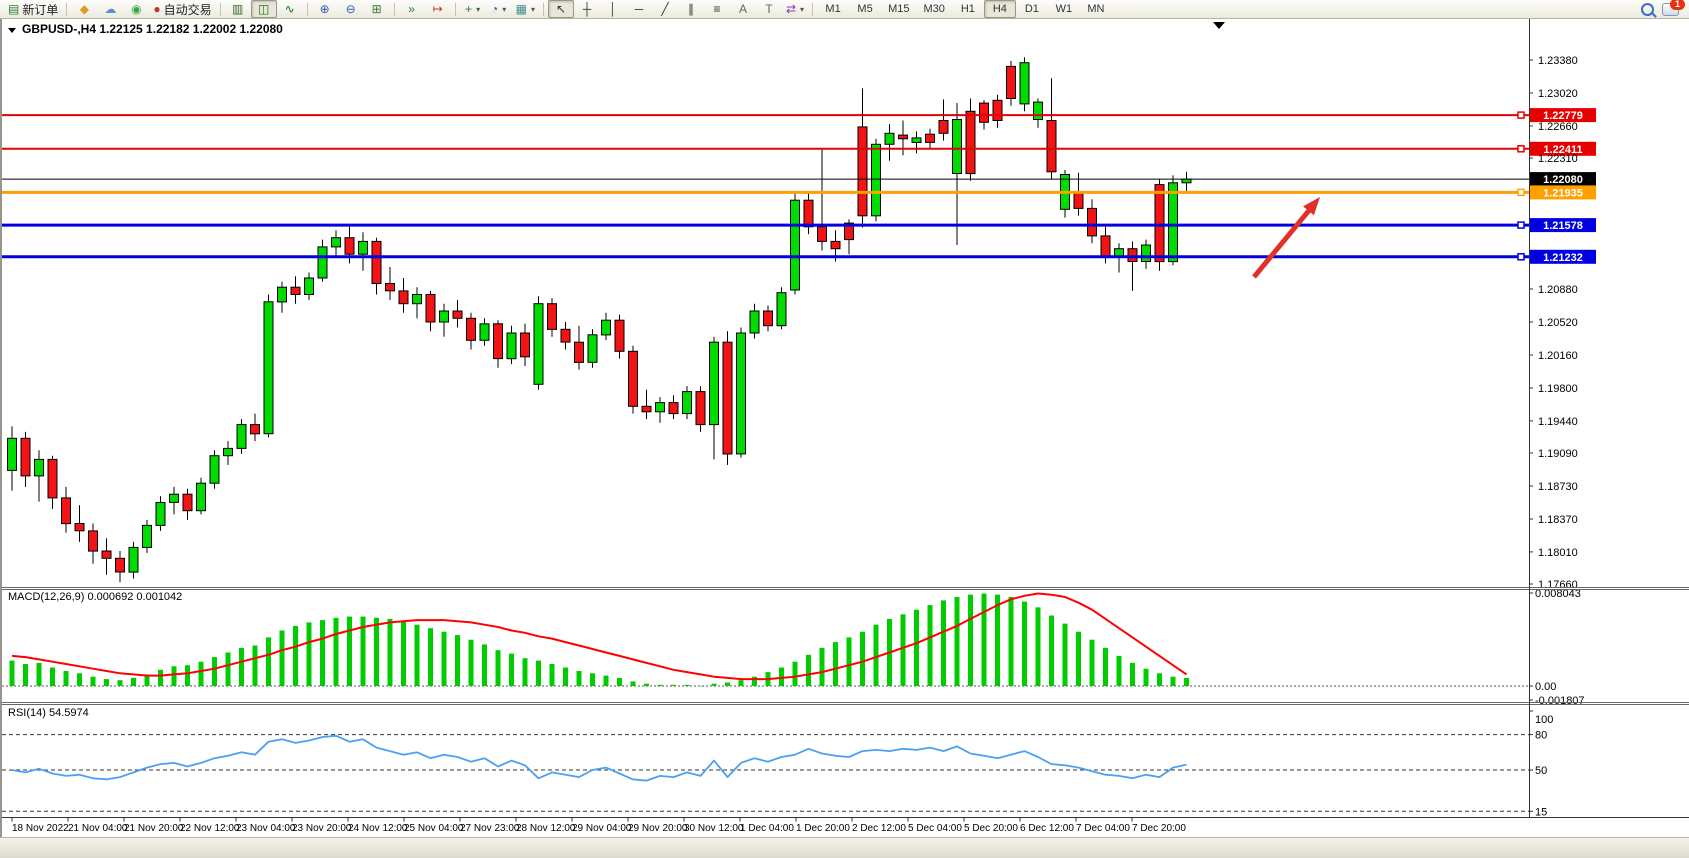 This screenshot has width=1689, height=858. What do you see at coordinates (377, 9) in the screenshot?
I see `tile-windows-icon: ⊞` at bounding box center [377, 9].